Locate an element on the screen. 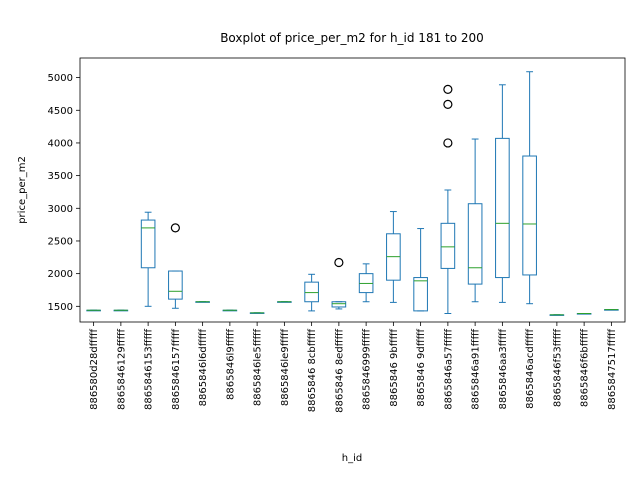 Image resolution: width=640 pixels, height=480 pixels. x-tick-label: 8865846a57fffff is located at coordinates (448, 369).